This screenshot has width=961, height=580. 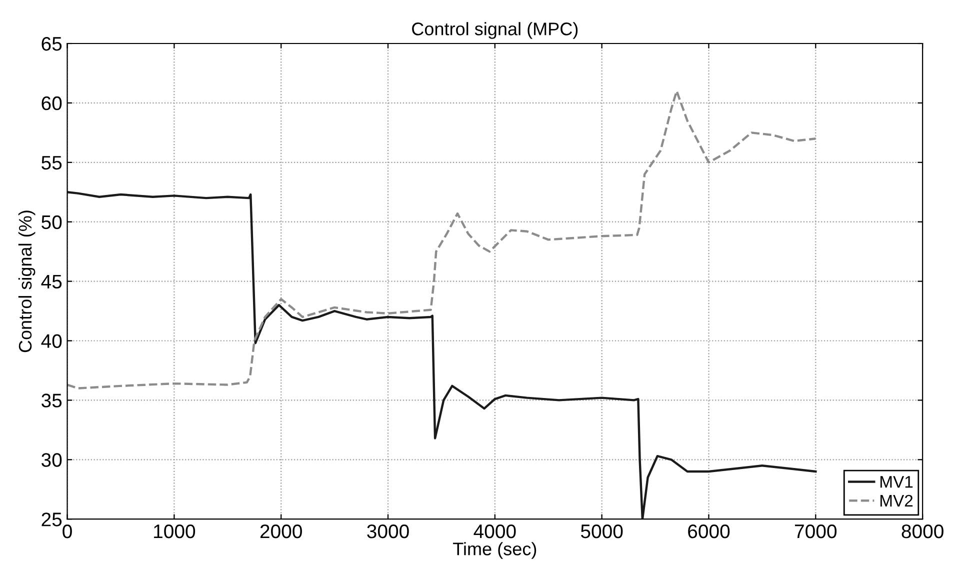 I want to click on x-tick-label: 3000, so click(x=388, y=531).